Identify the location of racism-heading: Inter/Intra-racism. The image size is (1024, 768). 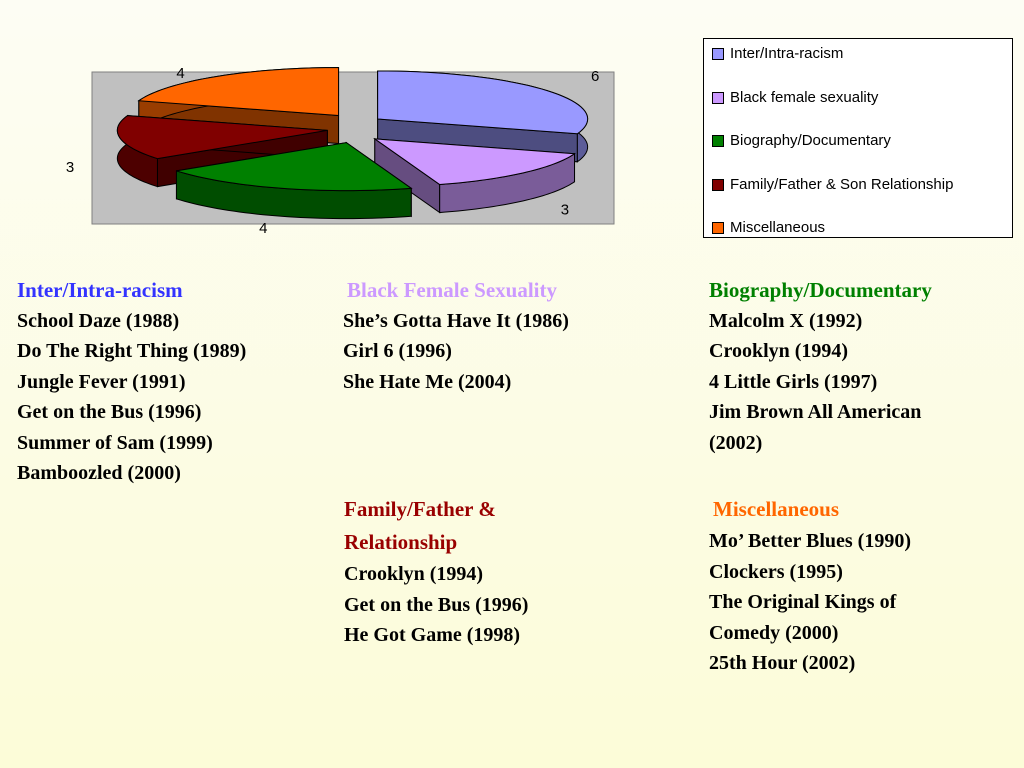
(100, 290).